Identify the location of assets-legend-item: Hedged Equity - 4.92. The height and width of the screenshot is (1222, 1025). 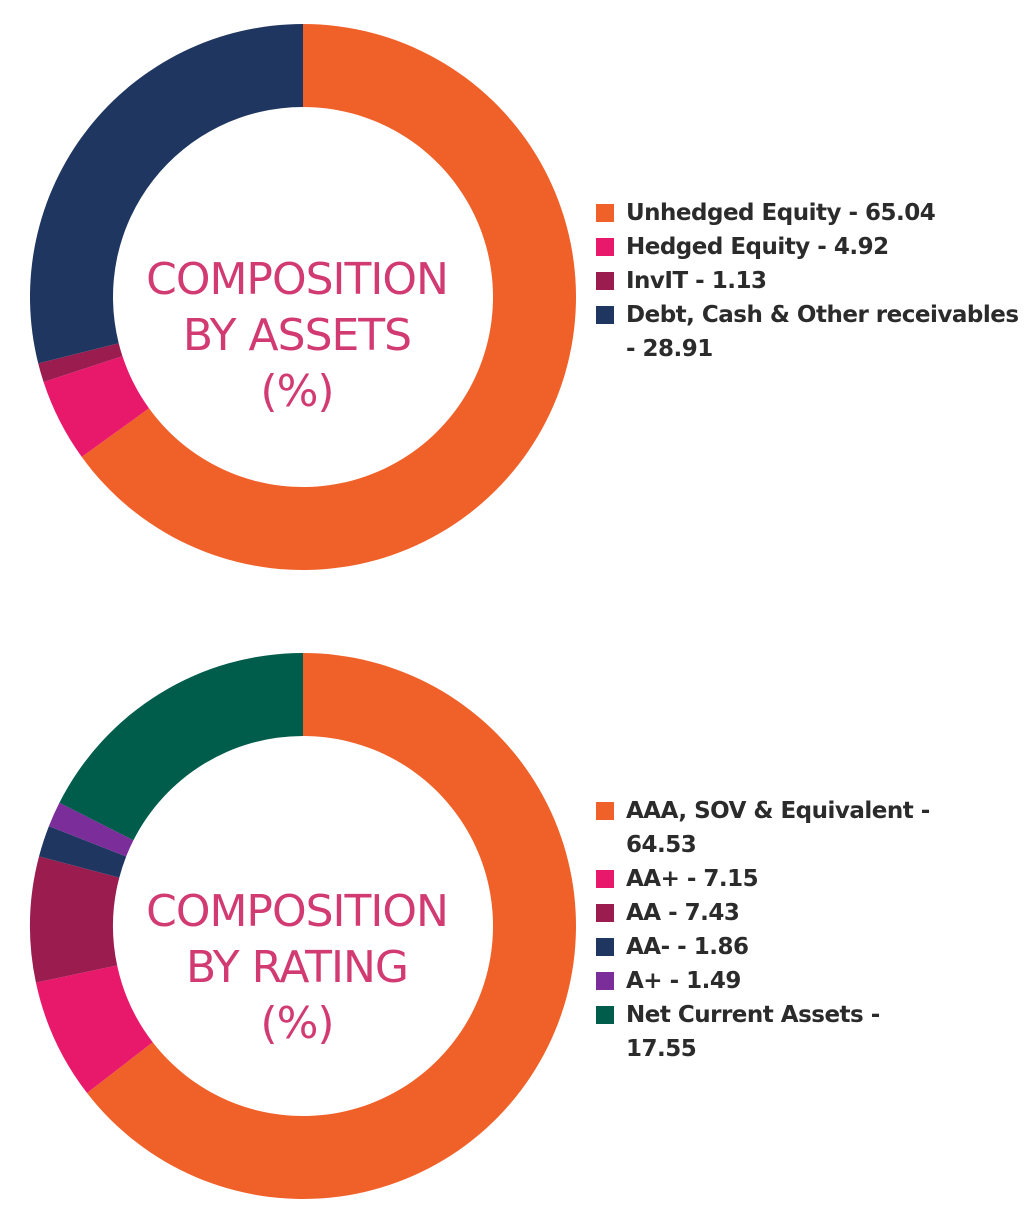
(808, 247).